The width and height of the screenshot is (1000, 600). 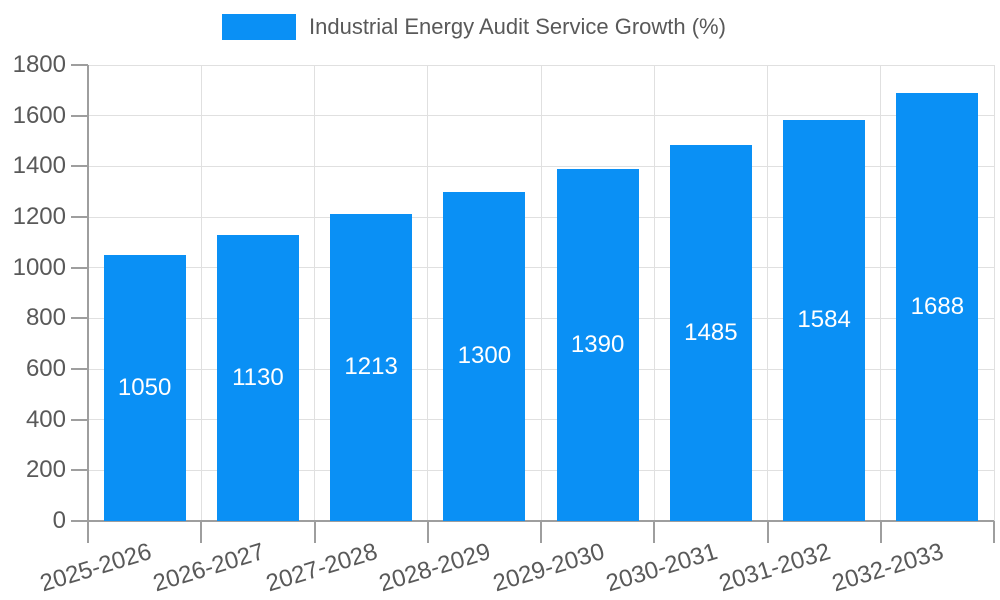 I want to click on y-axis-tick-label: 1800, so click(x=39, y=64).